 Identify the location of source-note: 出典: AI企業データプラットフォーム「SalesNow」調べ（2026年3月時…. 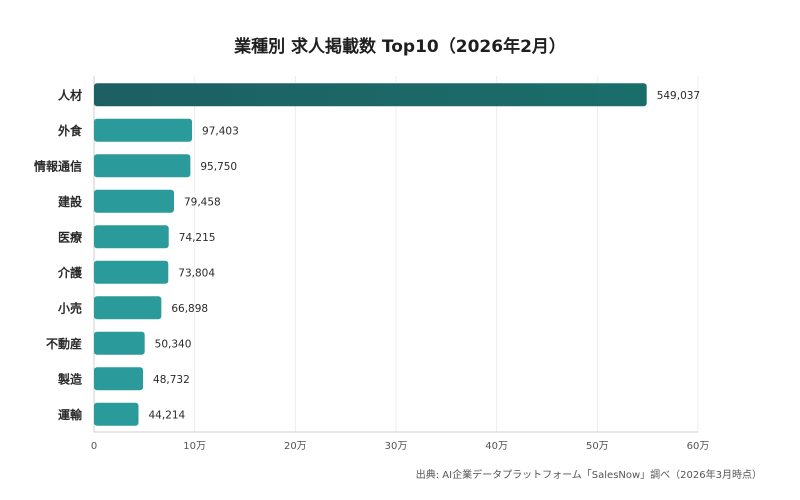
(588, 475).